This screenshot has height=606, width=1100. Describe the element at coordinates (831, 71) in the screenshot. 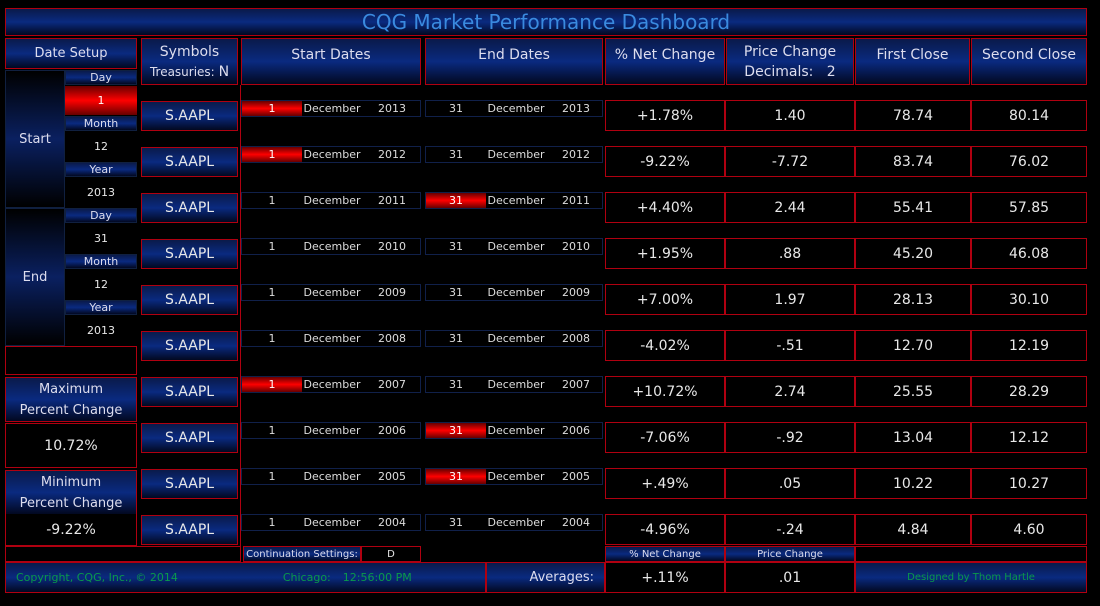

I see `decimals-value: 2` at that location.